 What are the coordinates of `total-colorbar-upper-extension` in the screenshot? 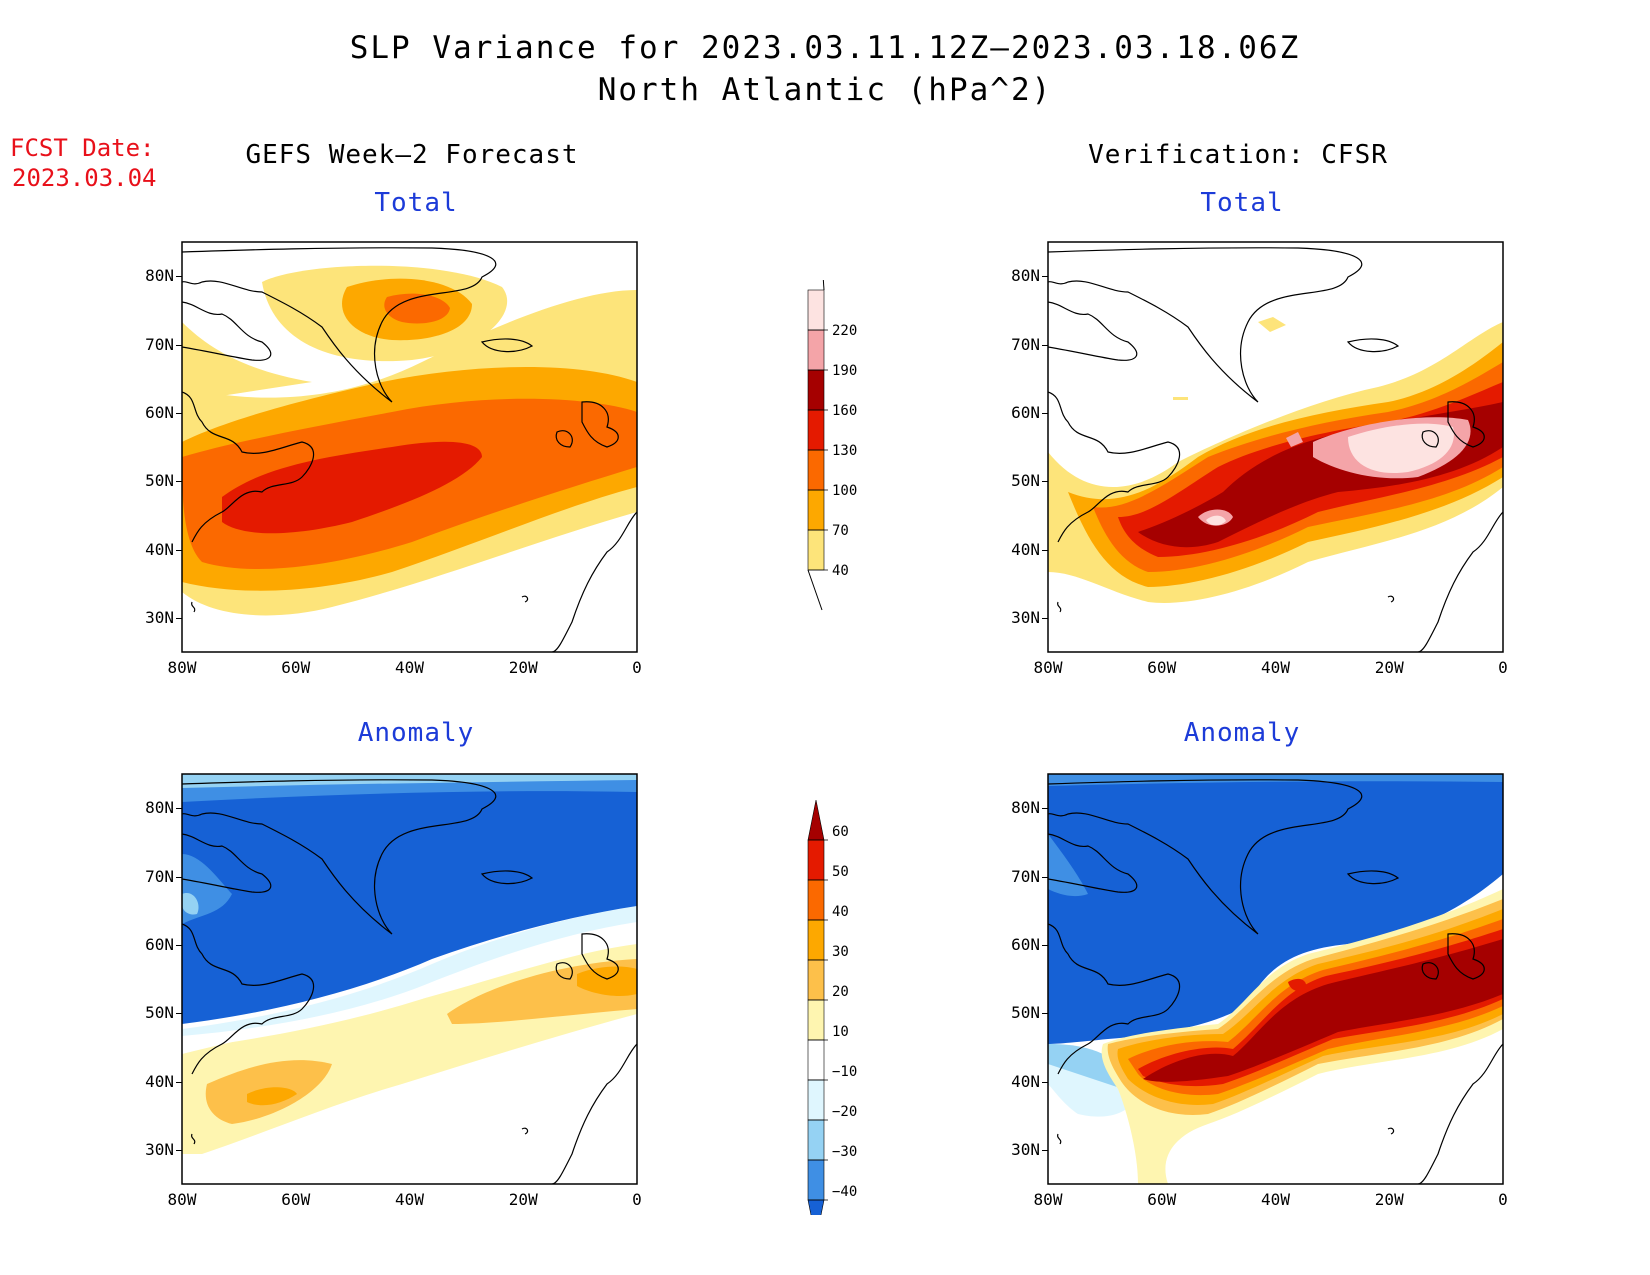 It's located at (823, 285).